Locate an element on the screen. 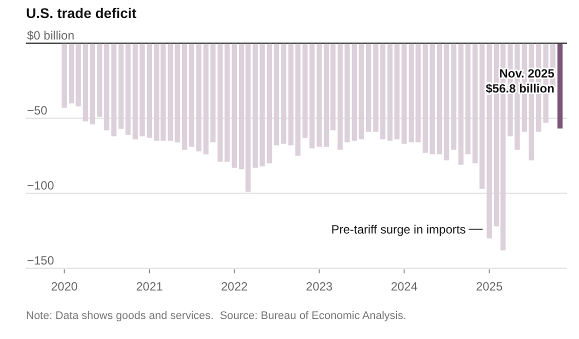 The height and width of the screenshot is (339, 579). annotation: Pre-tariff surge in imports is located at coordinates (398, 229).